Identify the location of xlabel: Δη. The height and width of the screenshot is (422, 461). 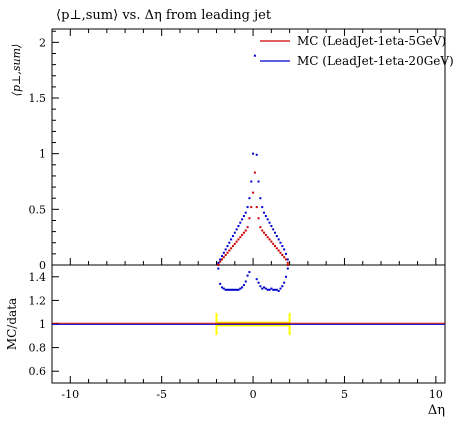
(436, 410).